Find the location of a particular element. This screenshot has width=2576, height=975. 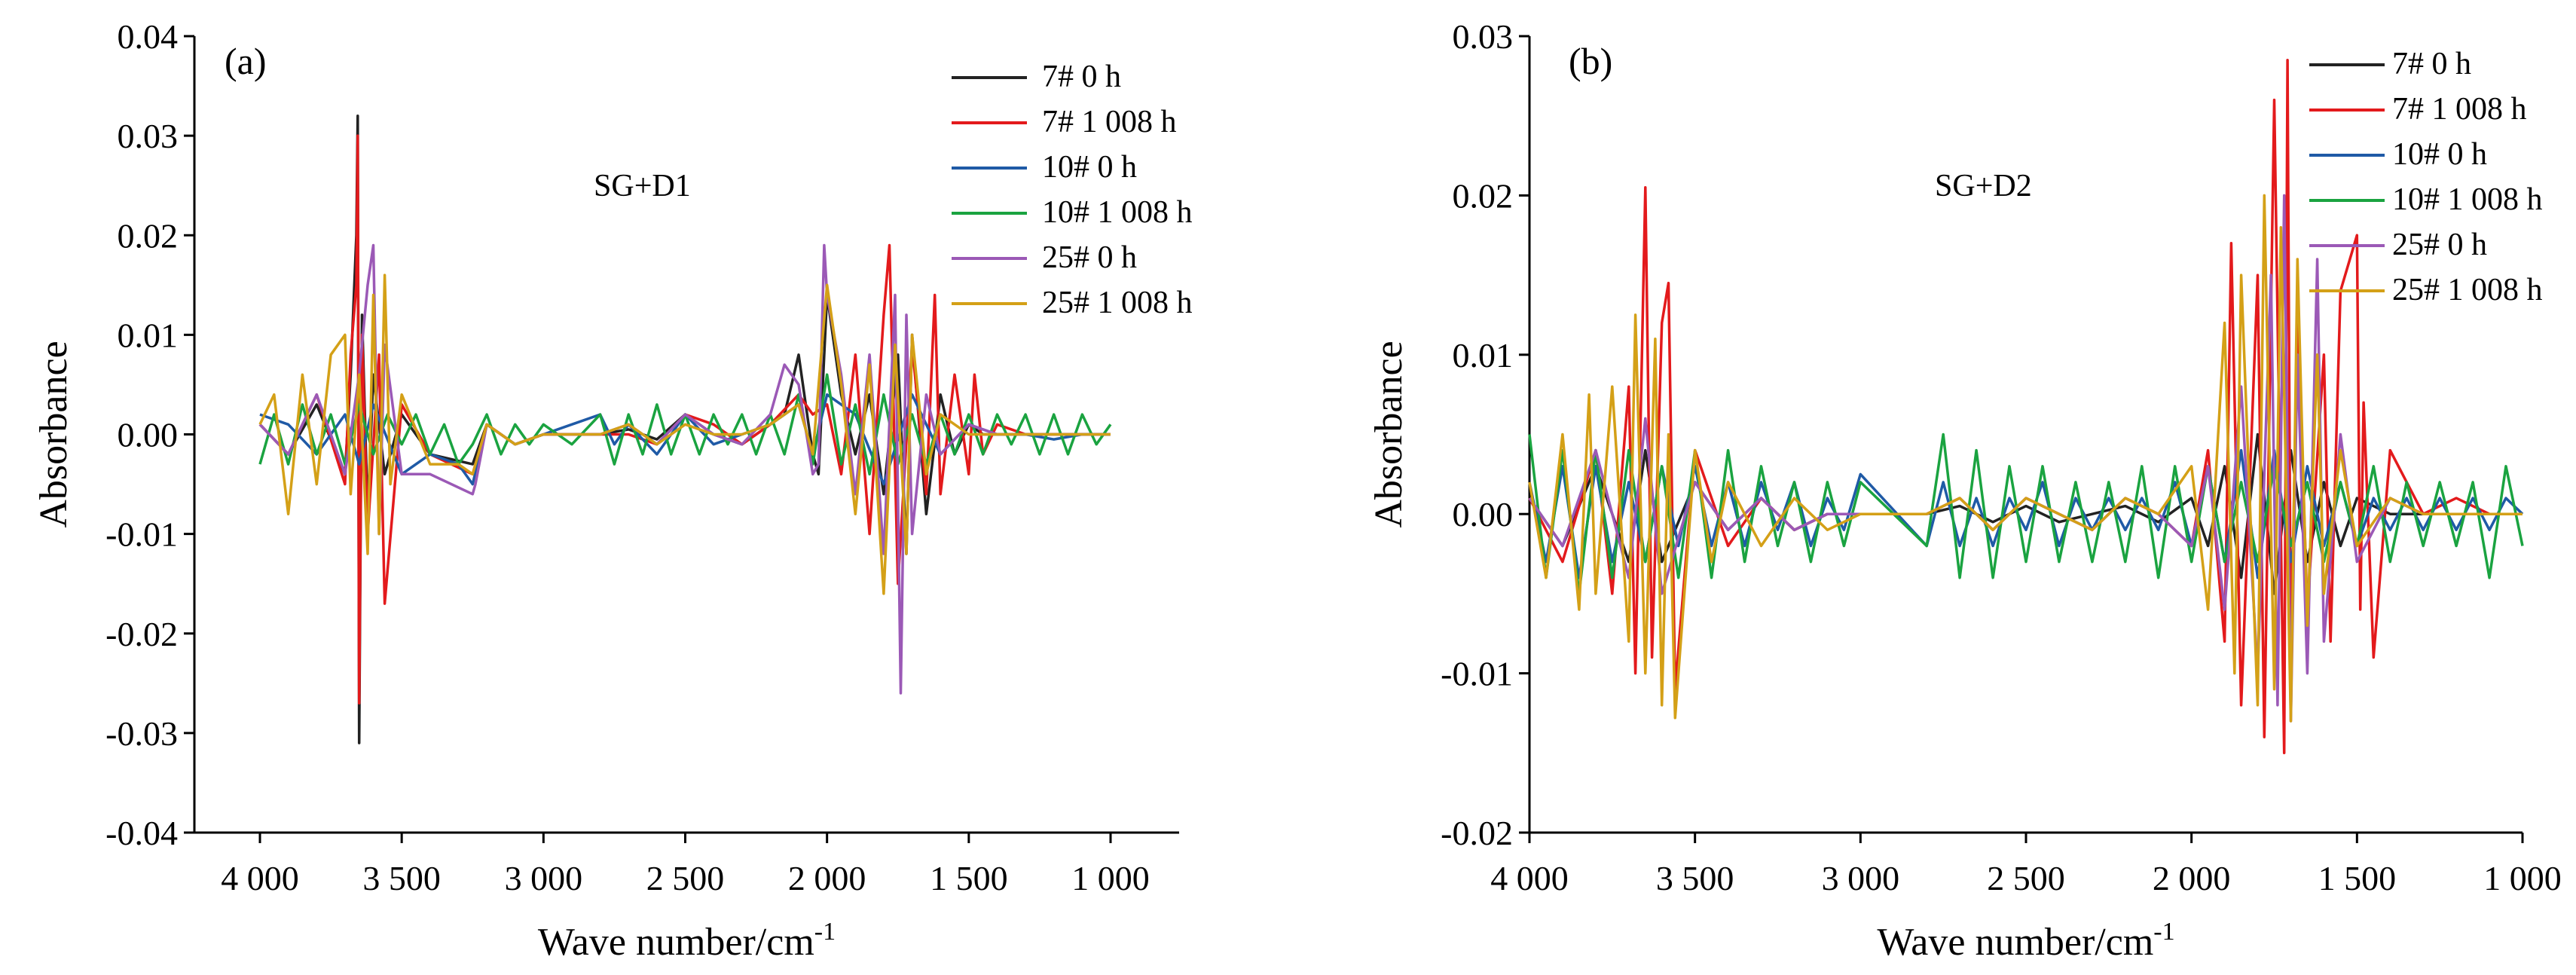

panel-label: (b) is located at coordinates (1590, 61).